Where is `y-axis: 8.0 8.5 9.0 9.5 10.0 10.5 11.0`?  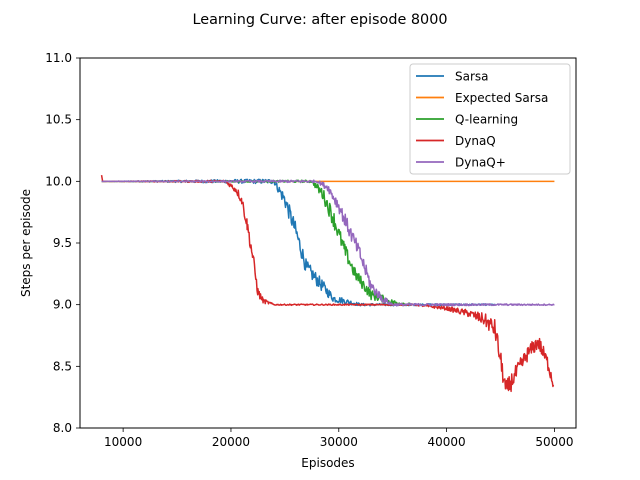
y-axis: 8.0 8.5 9.0 9.5 10.0 10.5 11.0 is located at coordinates (62, 243).